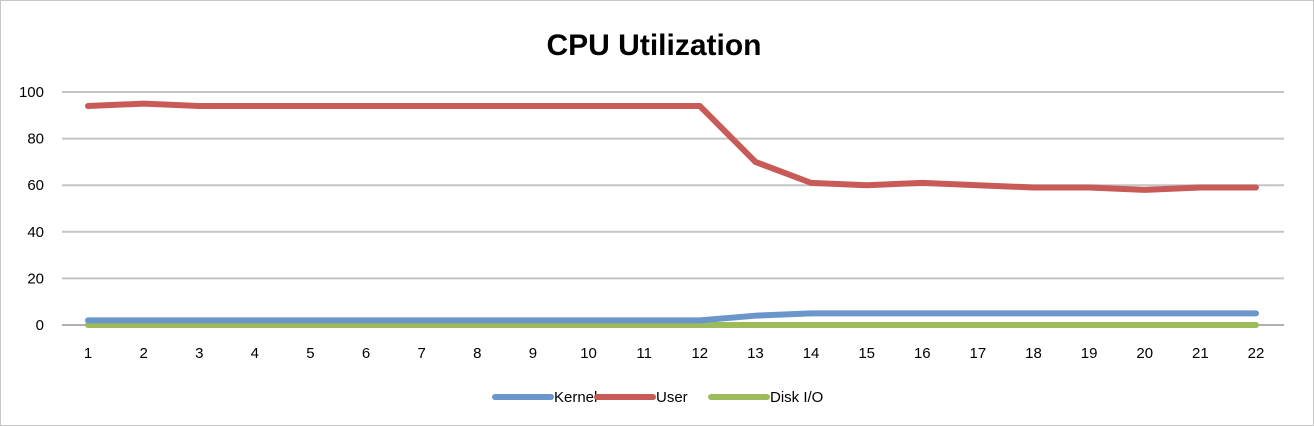 This screenshot has height=426, width=1314. What do you see at coordinates (40, 325) in the screenshot?
I see `y-tick-label: 0` at bounding box center [40, 325].